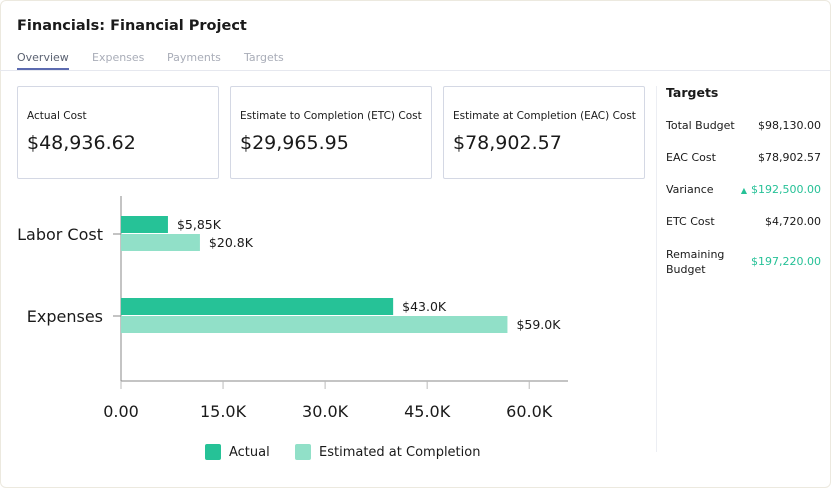 This screenshot has height=488, width=831. I want to click on target-label: Remaining Budget, so click(695, 262).